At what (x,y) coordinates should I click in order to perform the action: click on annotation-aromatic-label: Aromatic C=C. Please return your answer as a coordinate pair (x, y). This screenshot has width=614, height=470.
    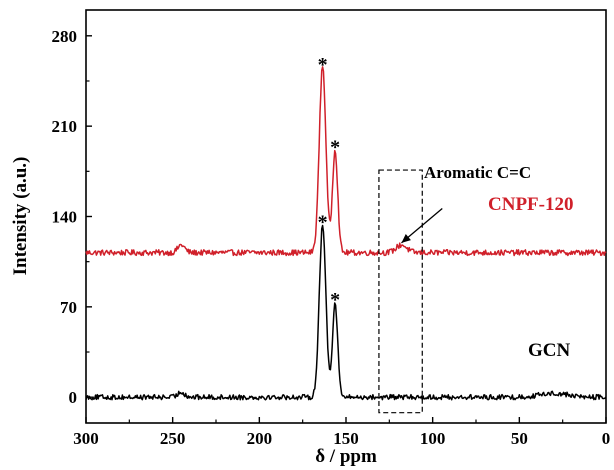
    Looking at the image, I should click on (477, 172).